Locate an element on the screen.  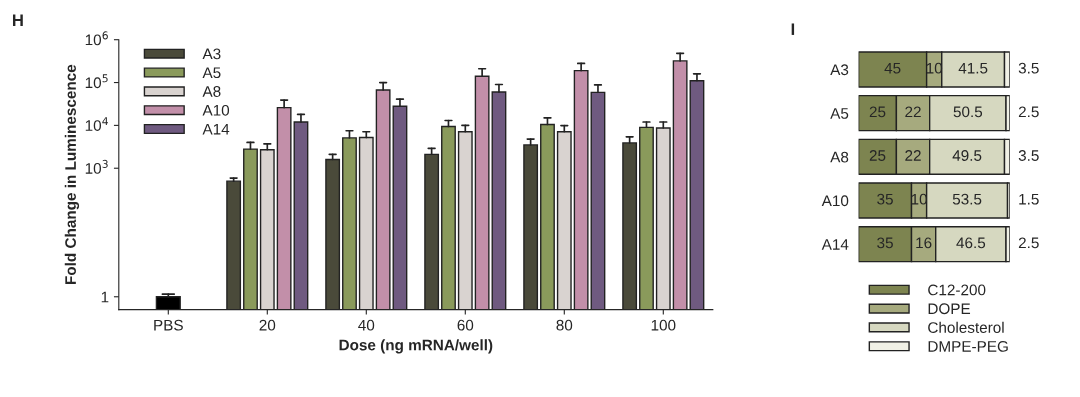
data-label: 16 is located at coordinates (924, 243).